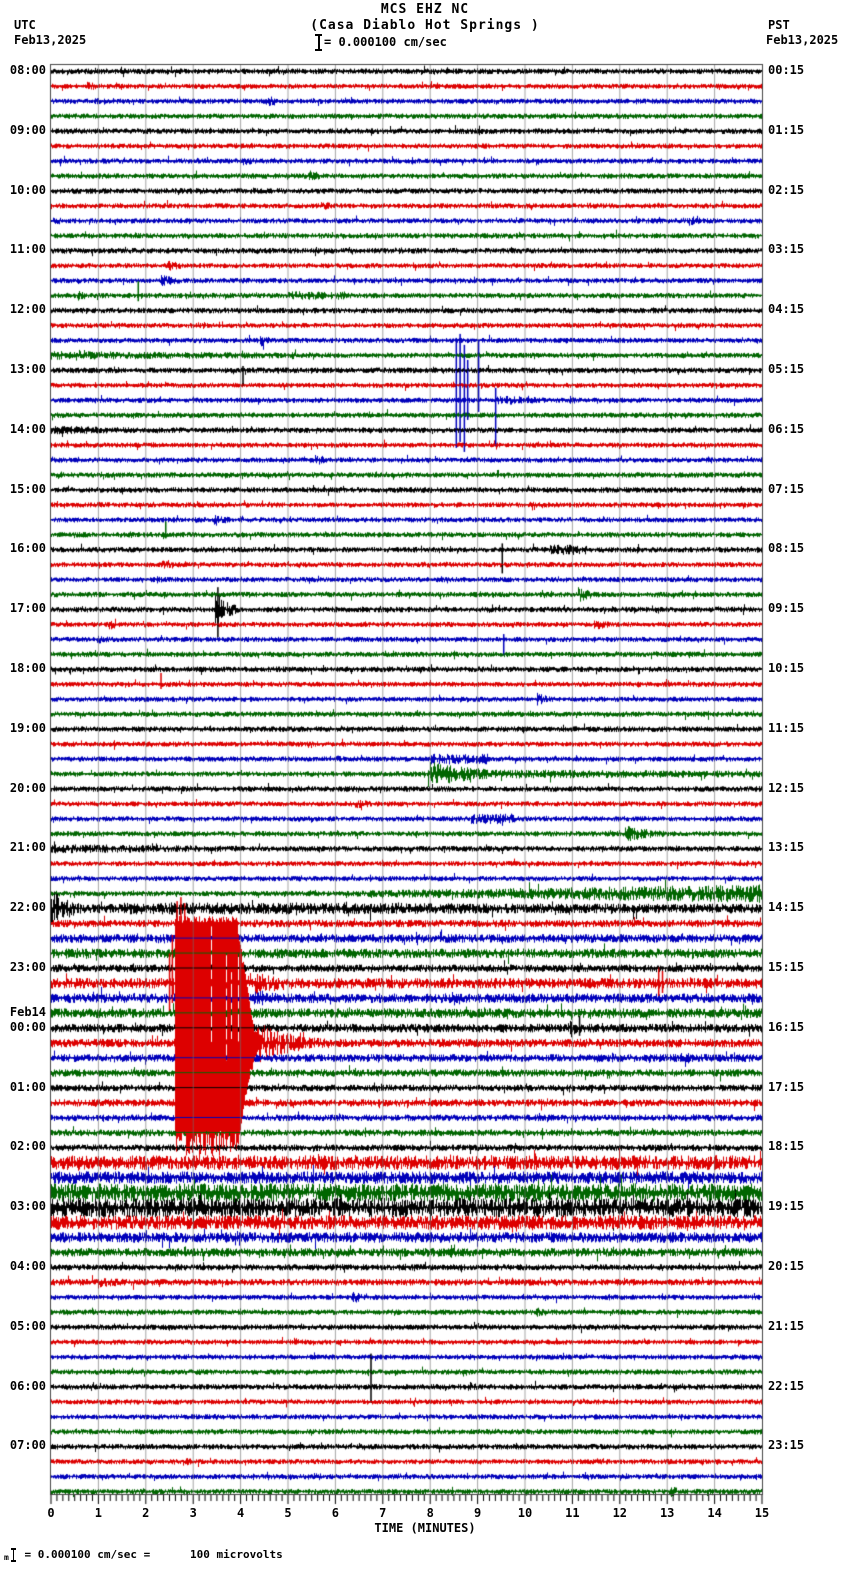 The width and height of the screenshot is (850, 1584). What do you see at coordinates (27, 1086) in the screenshot?
I see `utc-hour-label: 01:00` at bounding box center [27, 1086].